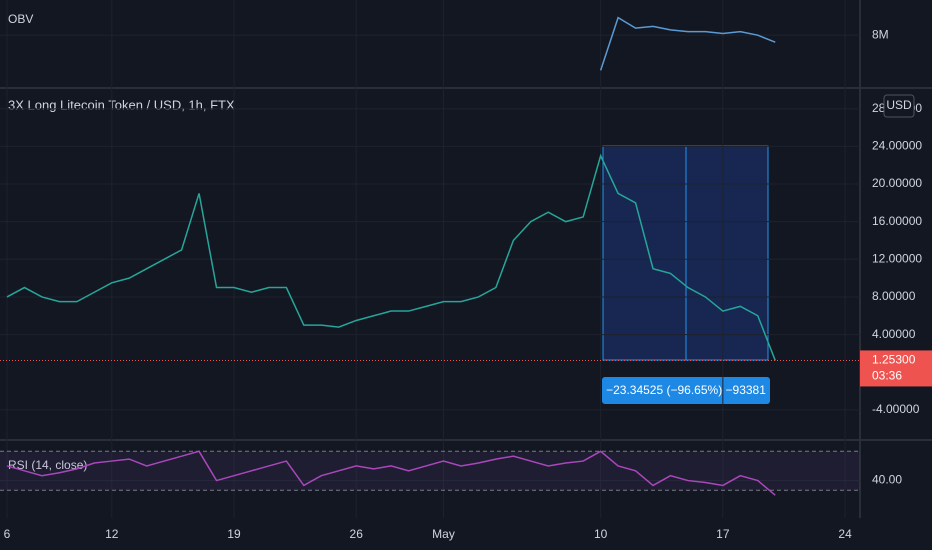 Image resolution: width=932 pixels, height=550 pixels. I want to click on measure-label-box, so click(686, 390).